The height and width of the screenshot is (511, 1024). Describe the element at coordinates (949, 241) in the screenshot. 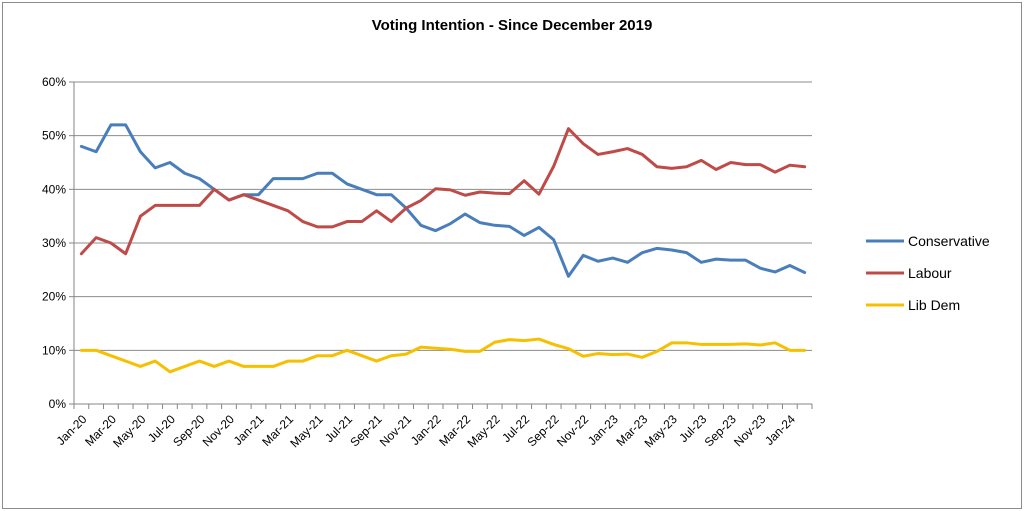

I see `legend-label-conservative: Conservative` at that location.